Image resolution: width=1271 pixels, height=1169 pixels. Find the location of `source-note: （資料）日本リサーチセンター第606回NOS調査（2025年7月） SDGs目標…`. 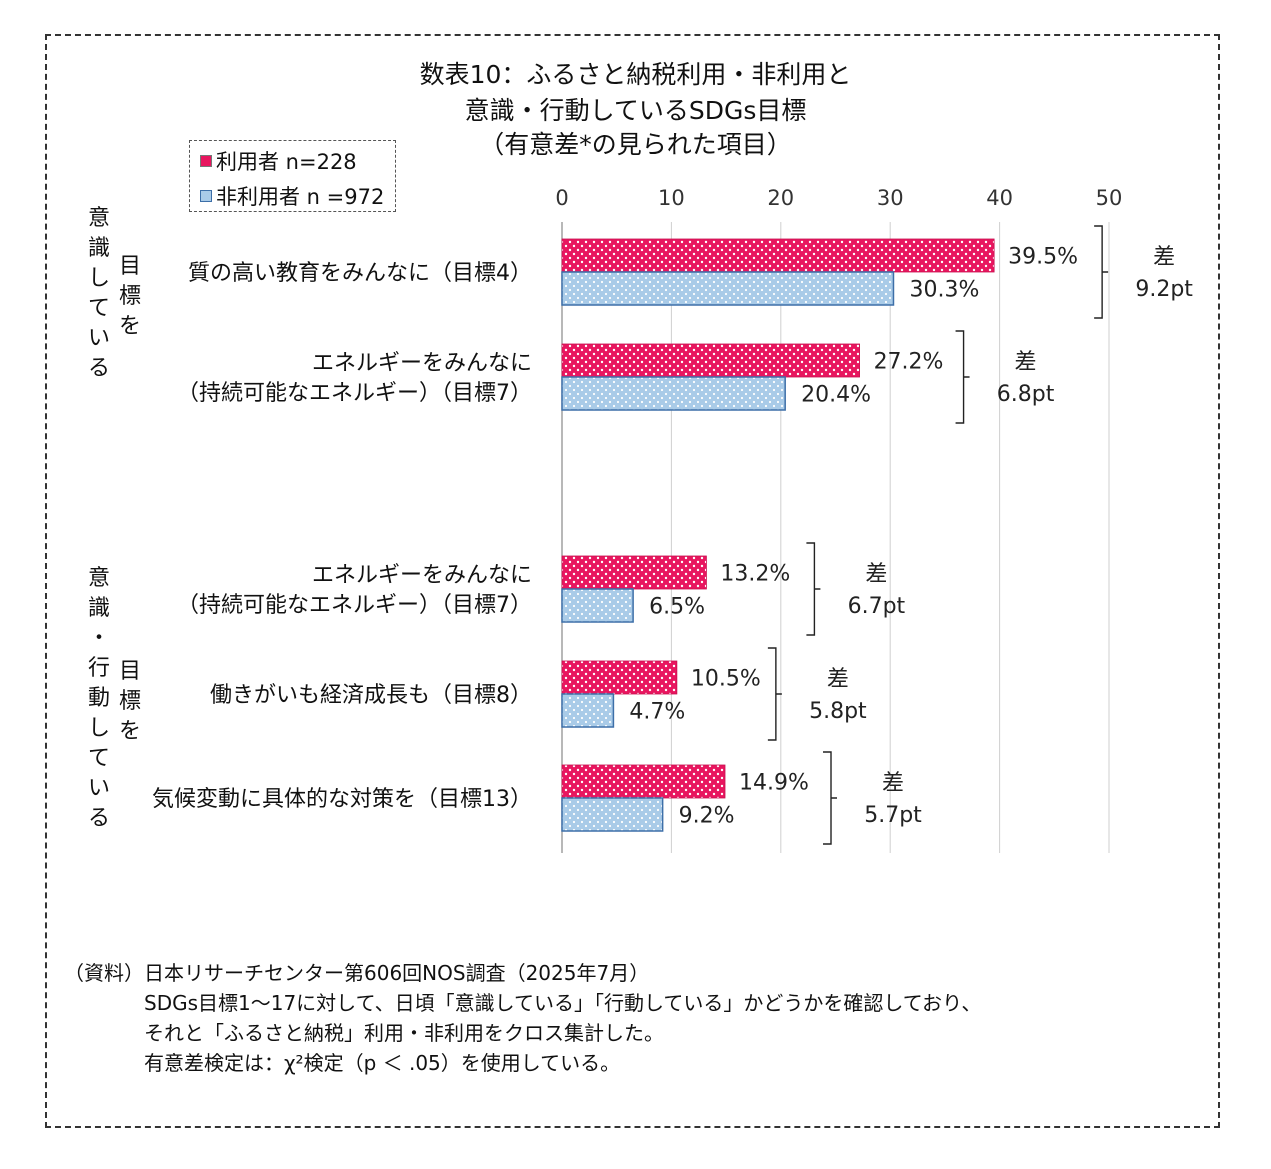

source-note: （資料）日本リサーチセンター第606回NOS調査（2025年7月） SDGs目標… is located at coordinates (522, 1018).